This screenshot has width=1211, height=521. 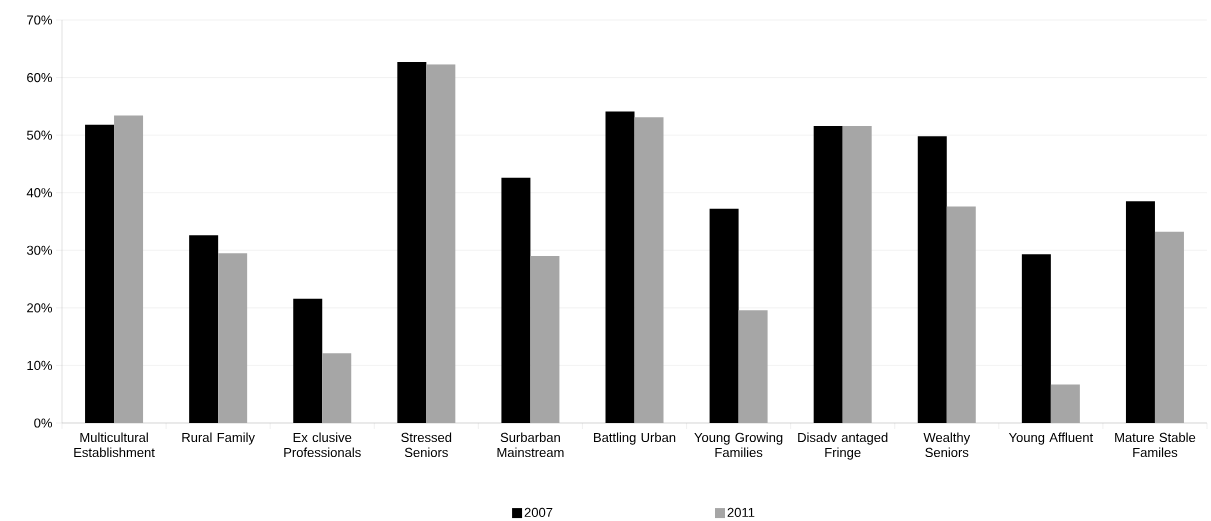 I want to click on x-tick-label: Battling Urban, so click(x=635, y=438).